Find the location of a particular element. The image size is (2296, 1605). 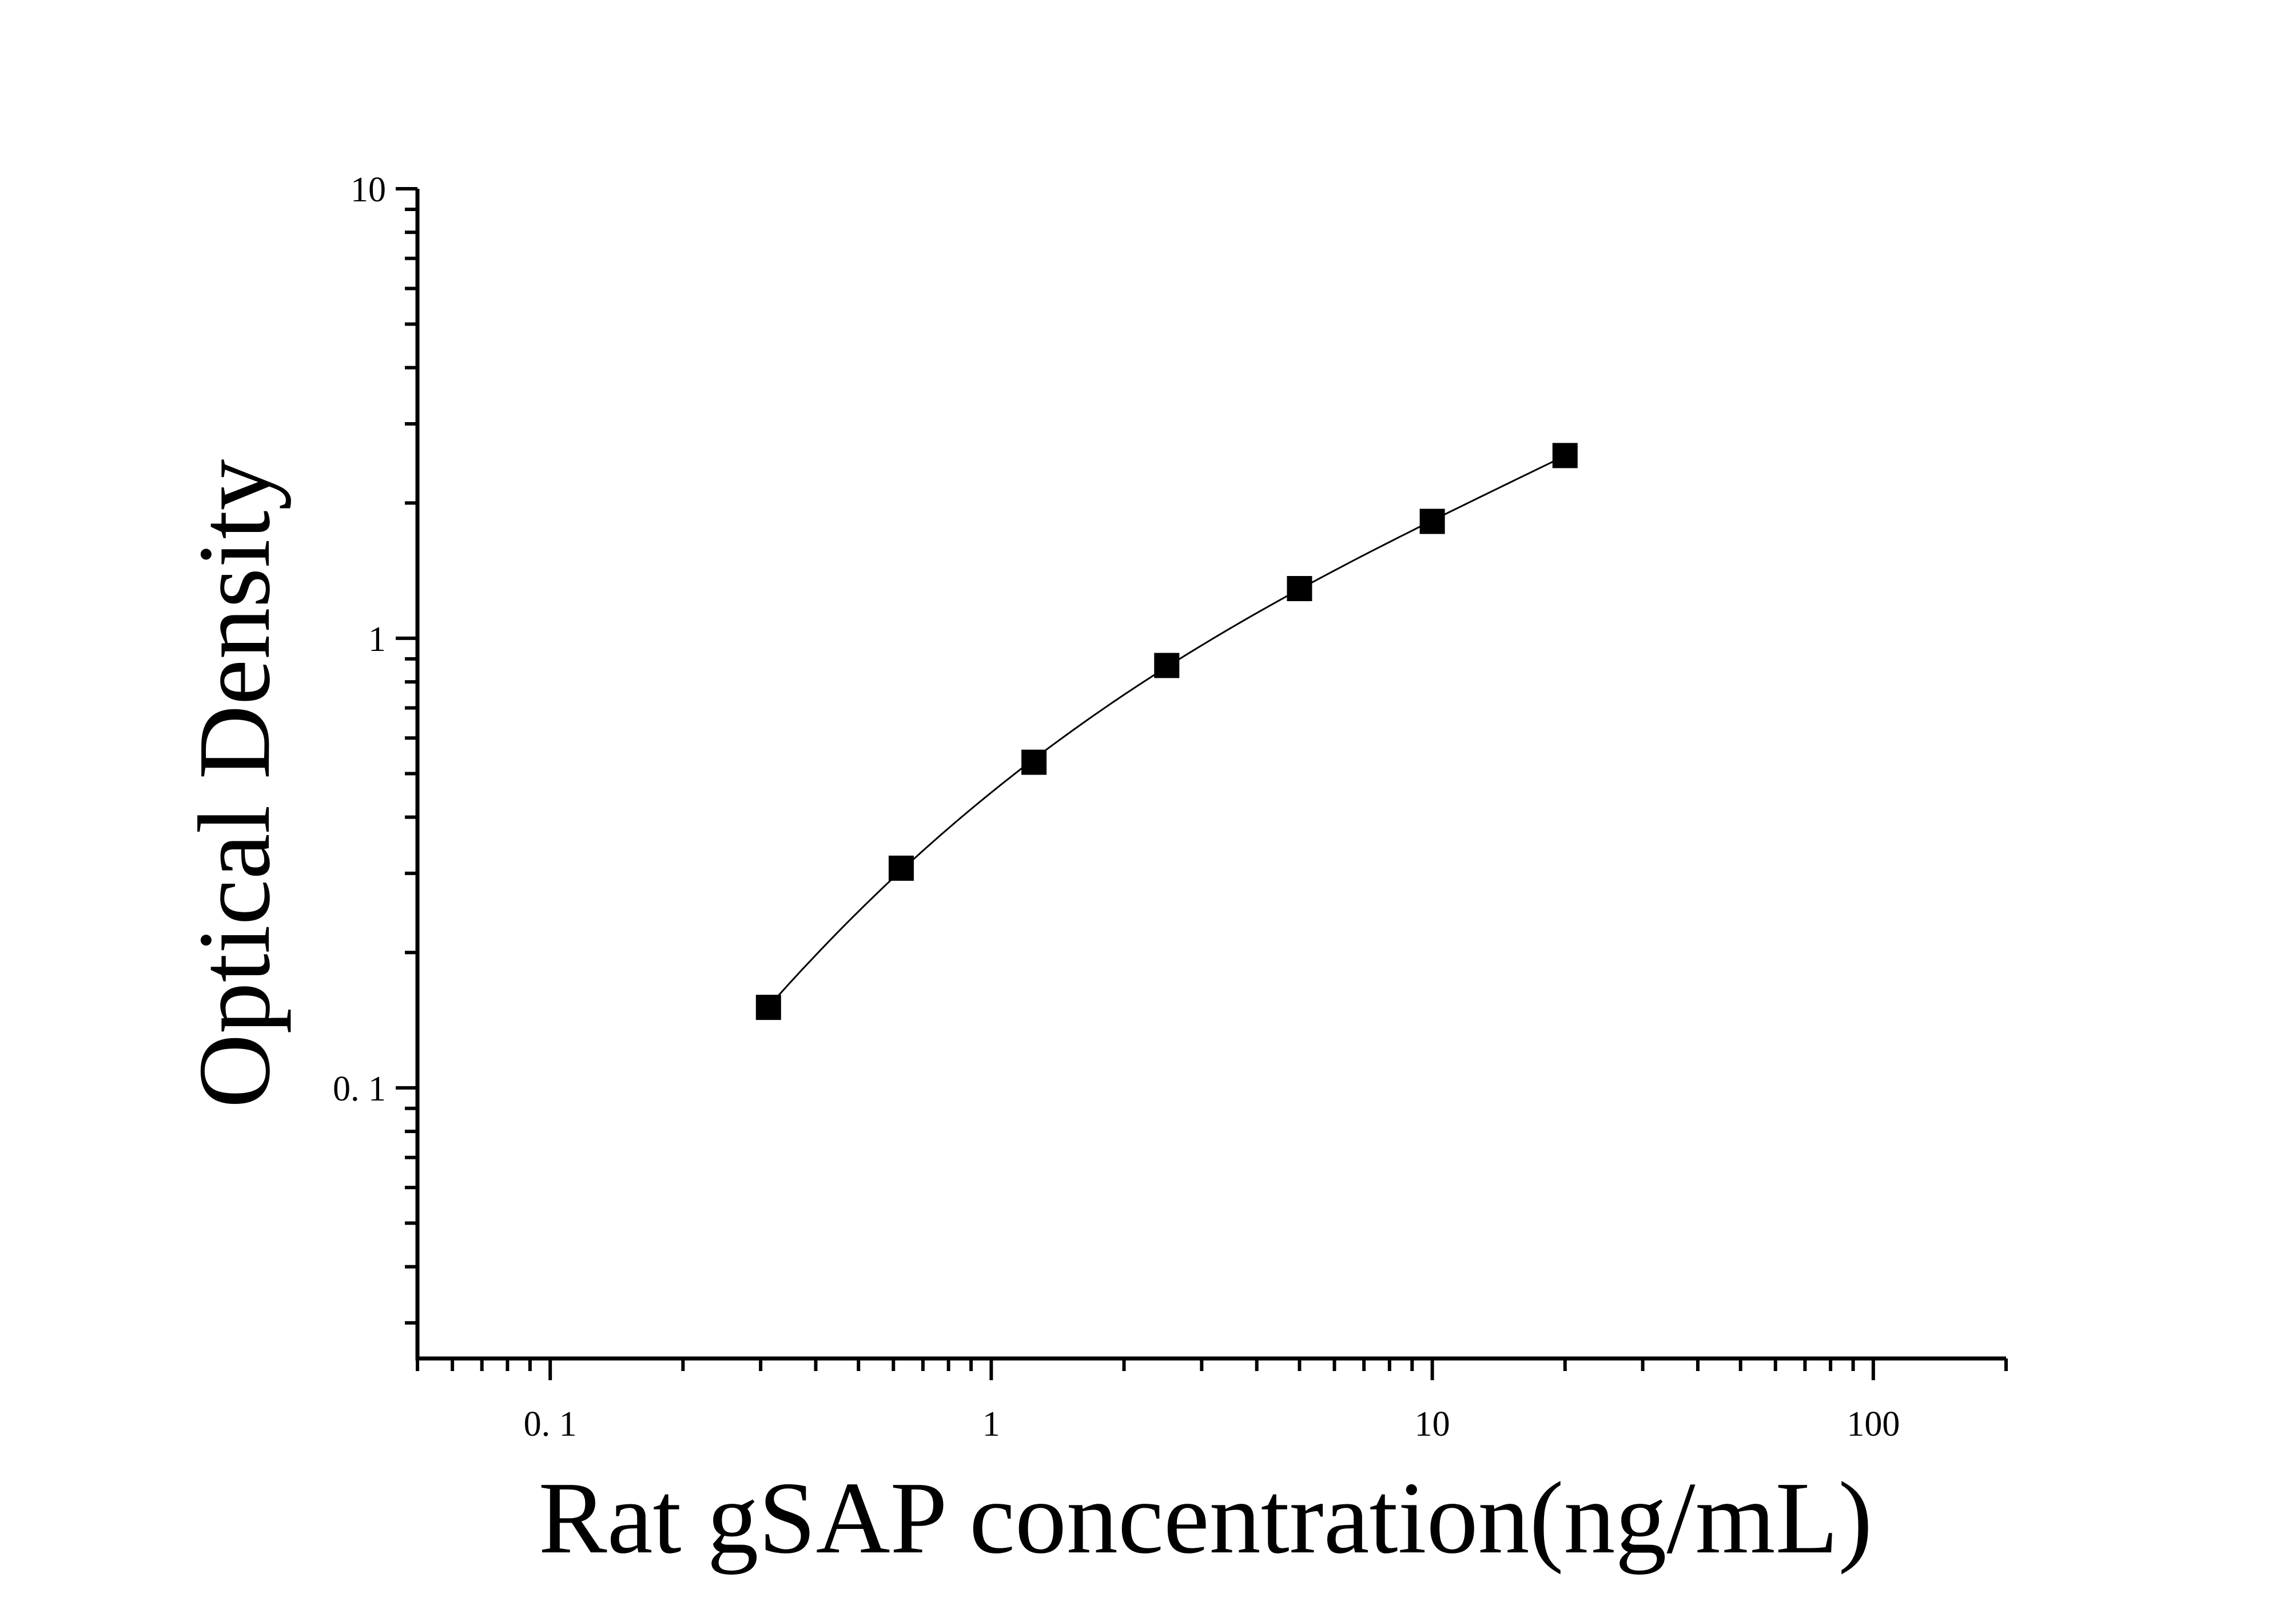

x-tick-label: 10 is located at coordinates (1433, 1424).